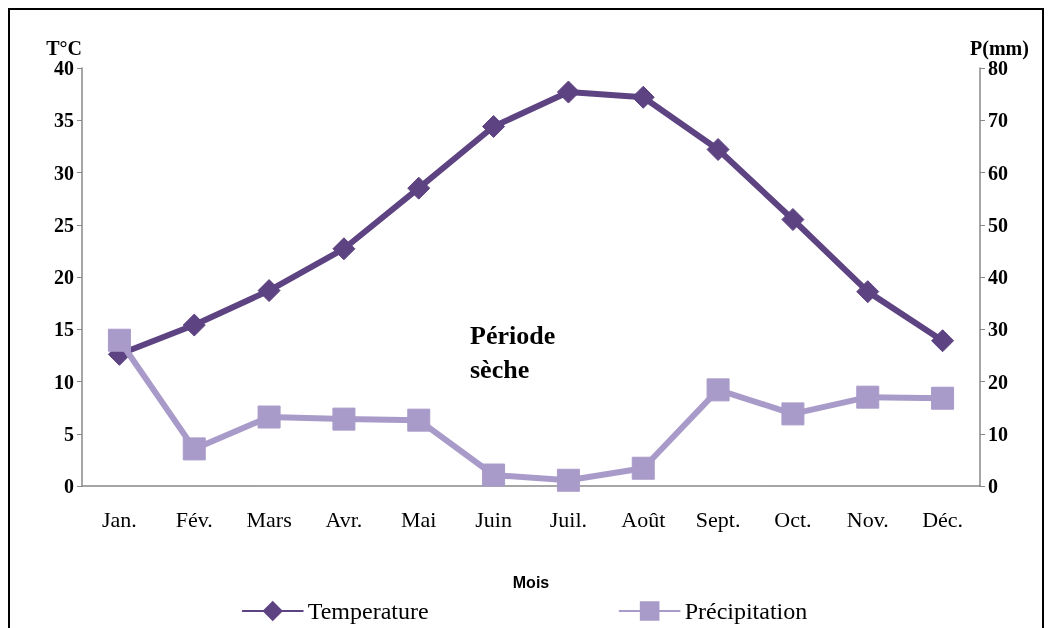 This screenshot has width=1049, height=628. Describe the element at coordinates (493, 519) in the screenshot. I see `x-tick-label: Juin` at that location.